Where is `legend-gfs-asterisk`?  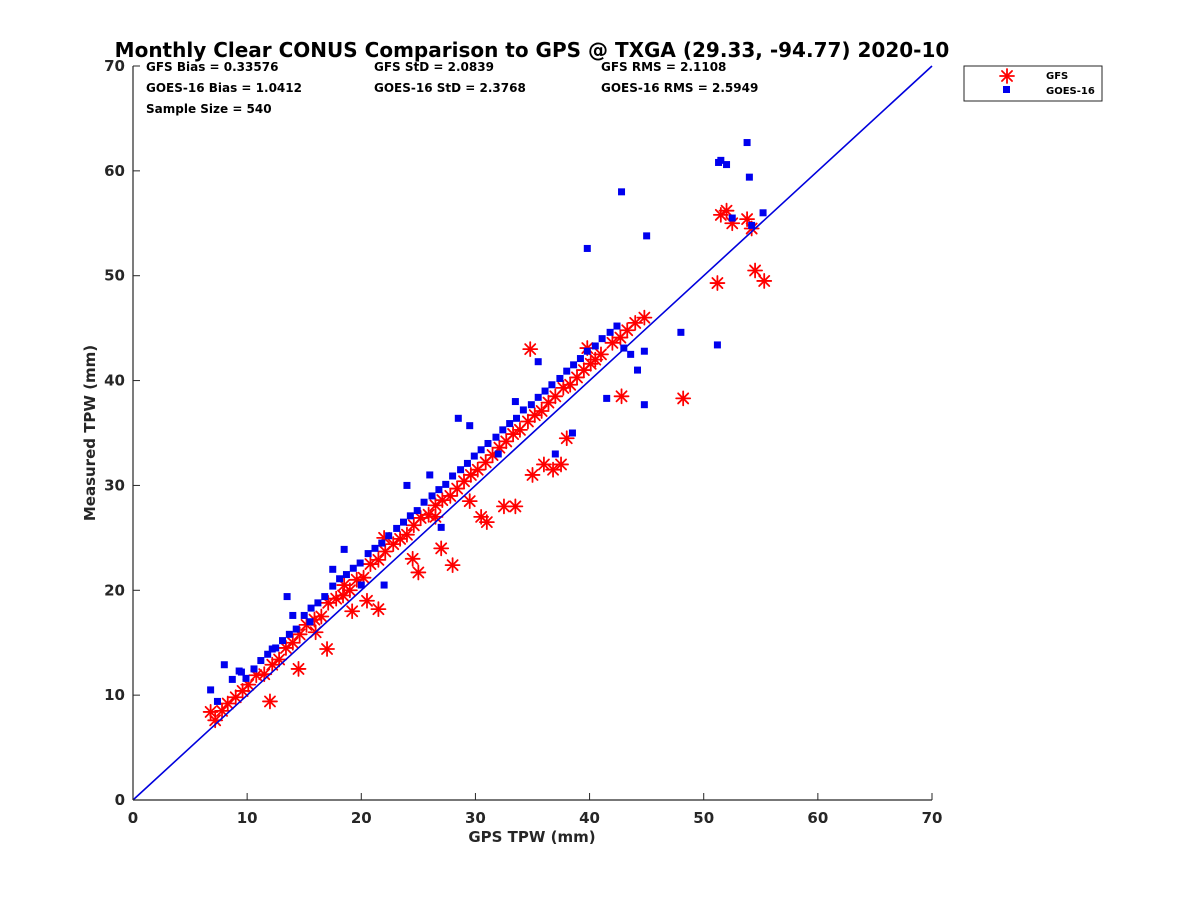
legend-gfs-asterisk is located at coordinates (1007, 76).